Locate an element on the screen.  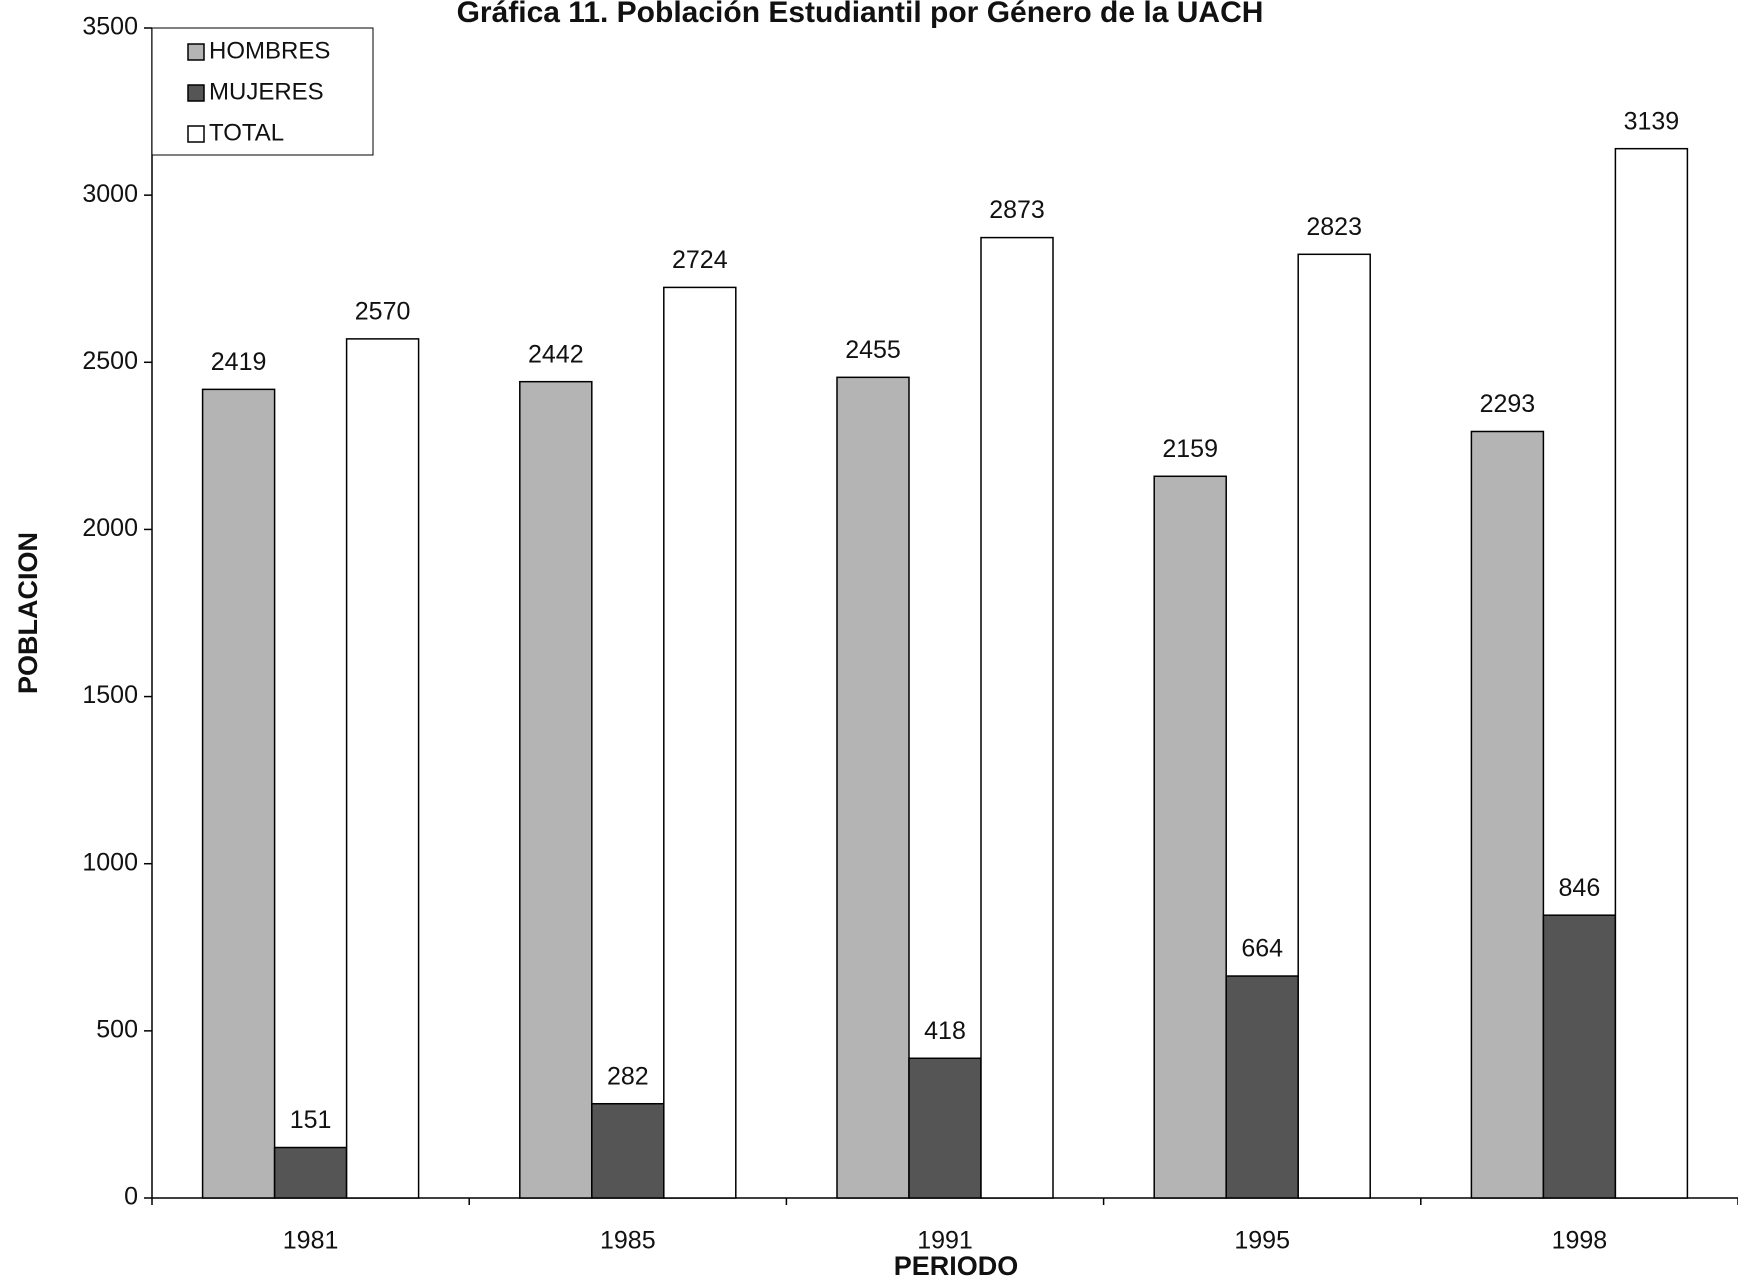
value-label: 282 is located at coordinates (628, 1076).